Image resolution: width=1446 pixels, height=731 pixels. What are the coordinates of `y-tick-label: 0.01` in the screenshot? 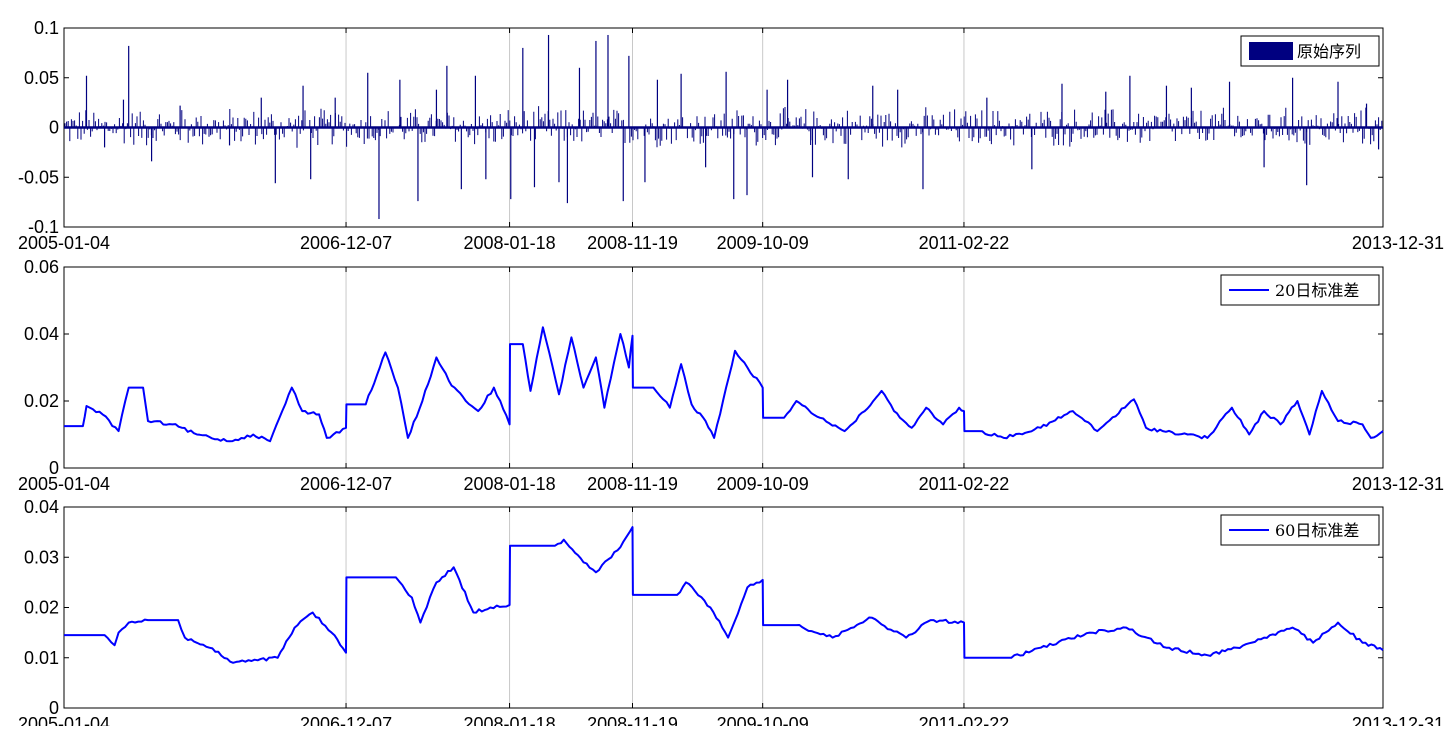 It's located at (41, 658).